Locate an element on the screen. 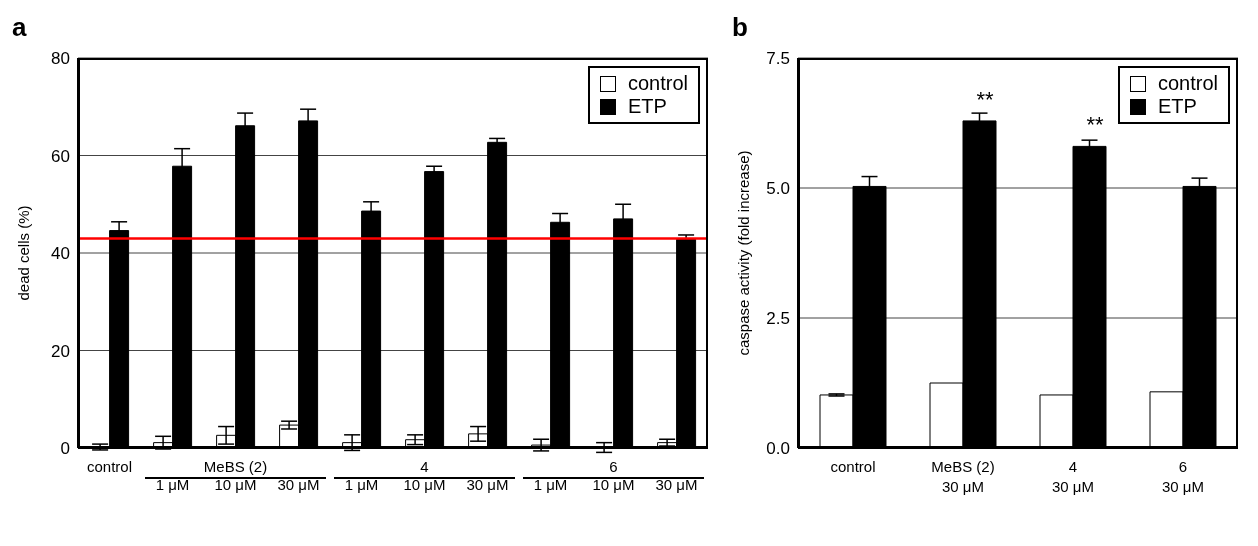  y-tick-label: 7.5 is located at coordinates (778, 59).